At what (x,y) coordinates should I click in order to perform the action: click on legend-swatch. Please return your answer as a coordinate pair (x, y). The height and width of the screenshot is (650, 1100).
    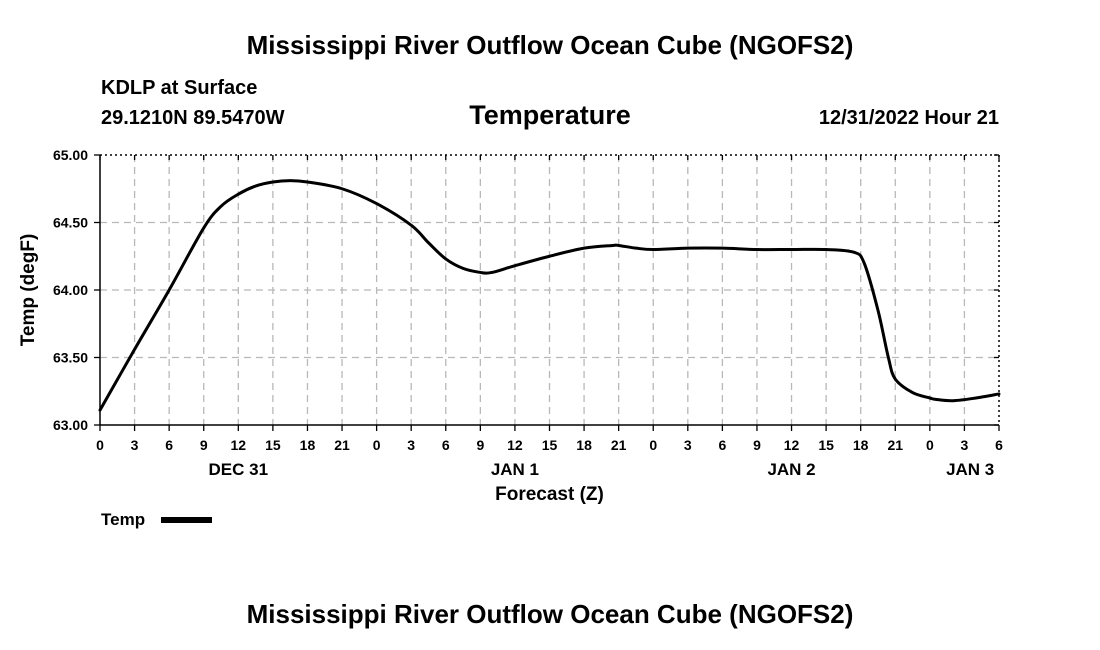
    Looking at the image, I should click on (186, 520).